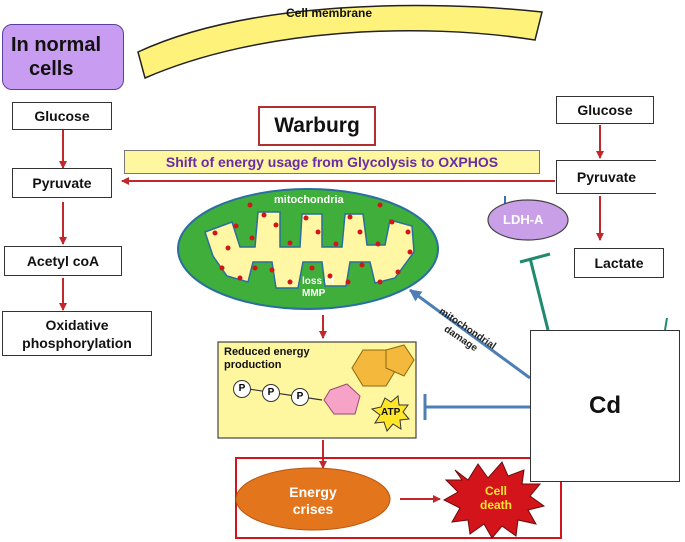  I want to click on energy-title-line1: Reduced energy, so click(267, 352).